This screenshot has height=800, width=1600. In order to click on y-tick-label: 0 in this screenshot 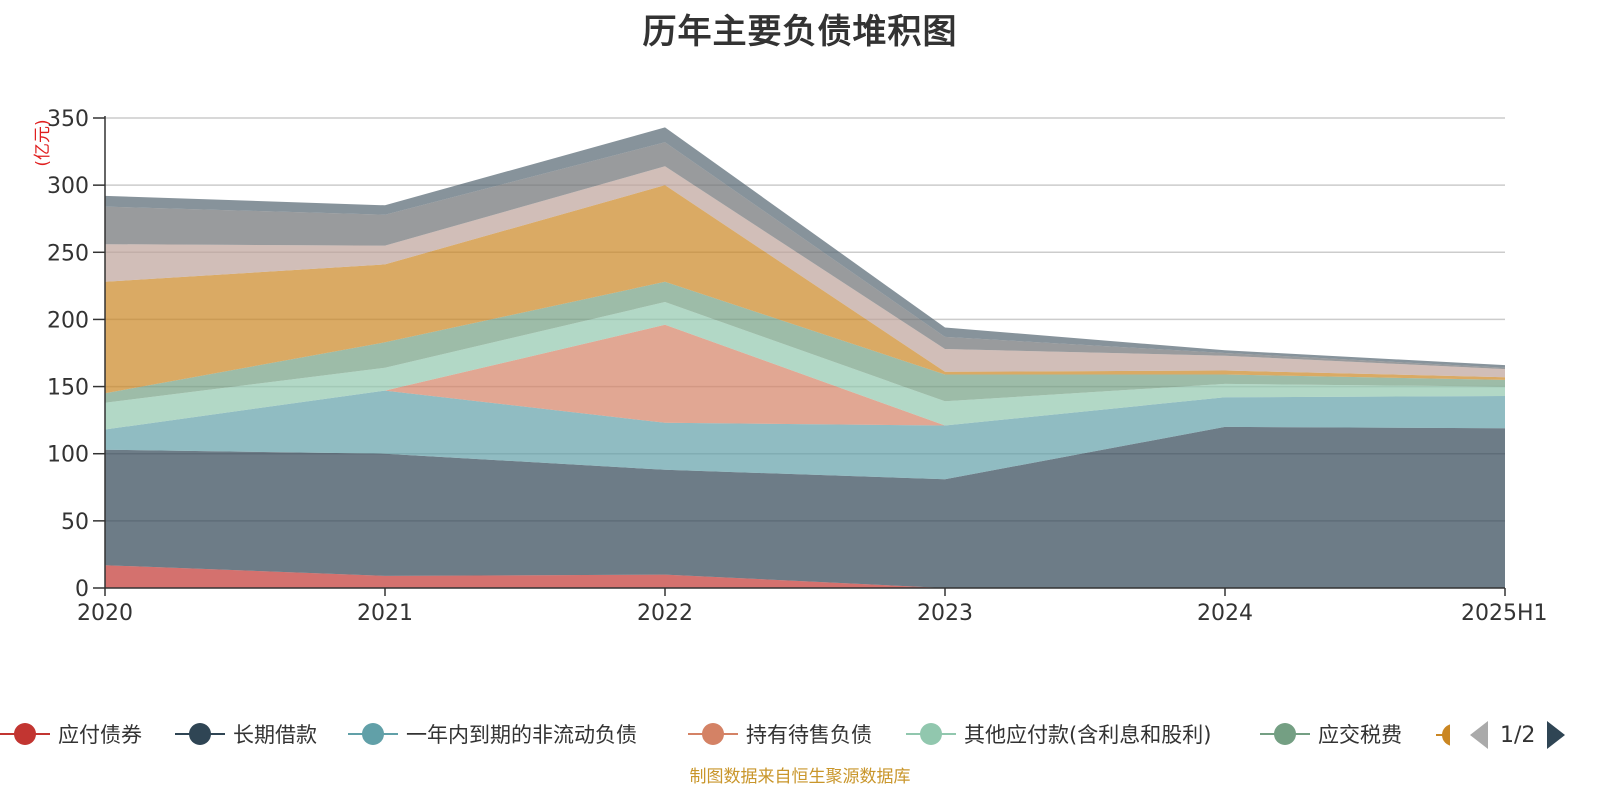, I will do `click(82, 589)`.